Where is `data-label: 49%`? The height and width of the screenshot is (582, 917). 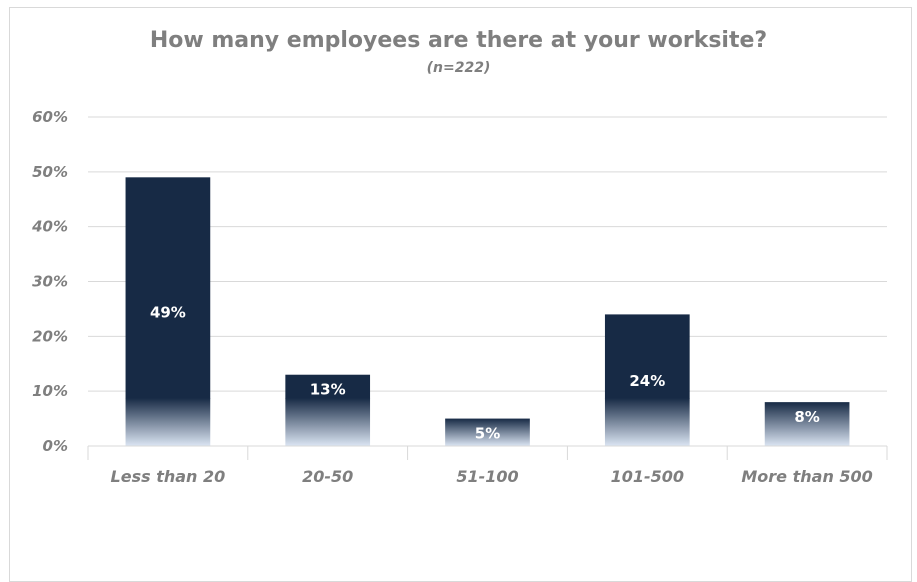 data-label: 49% is located at coordinates (168, 313).